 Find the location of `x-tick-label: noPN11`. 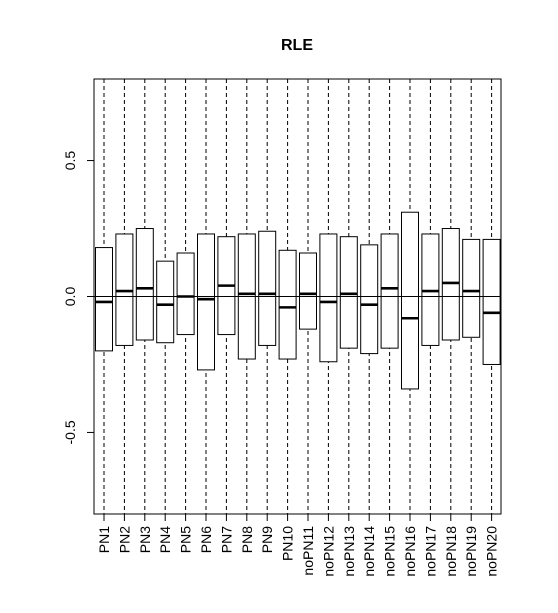

x-tick-label: noPN11 is located at coordinates (308, 551).